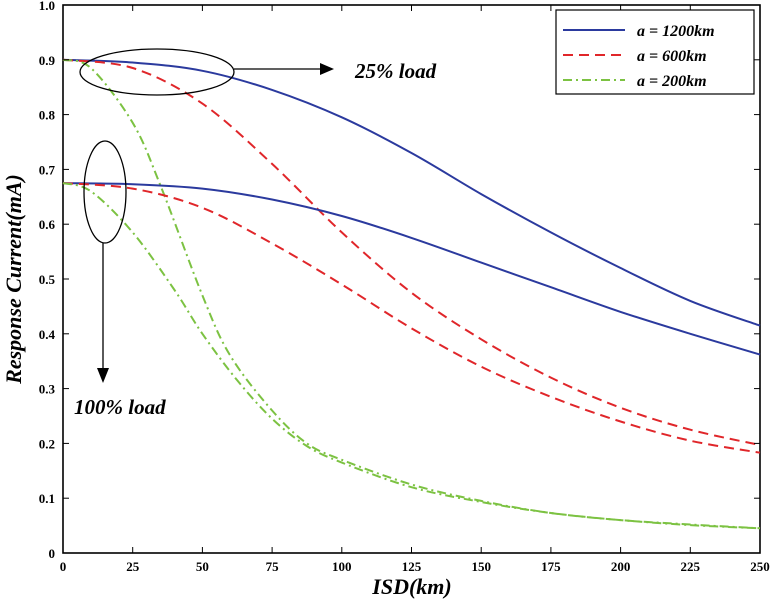  Describe the element at coordinates (47, 498) in the screenshot. I see `y-tick-label: 0.1` at that location.